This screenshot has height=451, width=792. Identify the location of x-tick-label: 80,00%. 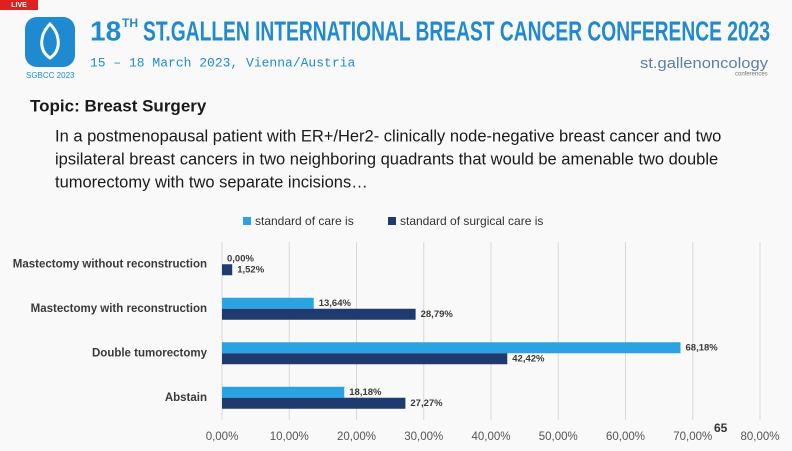
(759, 437).